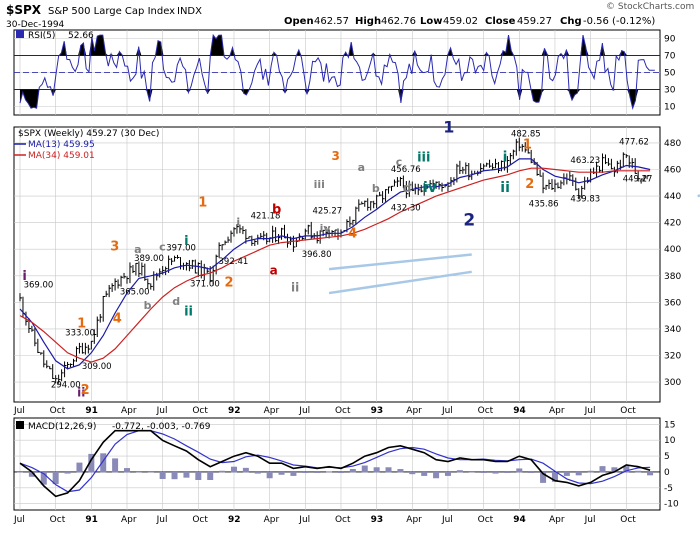 Image resolution: width=700 pixels, height=534 pixels. What do you see at coordinates (266, 217) in the screenshot?
I see `price-value-label: 421.18` at bounding box center [266, 217].